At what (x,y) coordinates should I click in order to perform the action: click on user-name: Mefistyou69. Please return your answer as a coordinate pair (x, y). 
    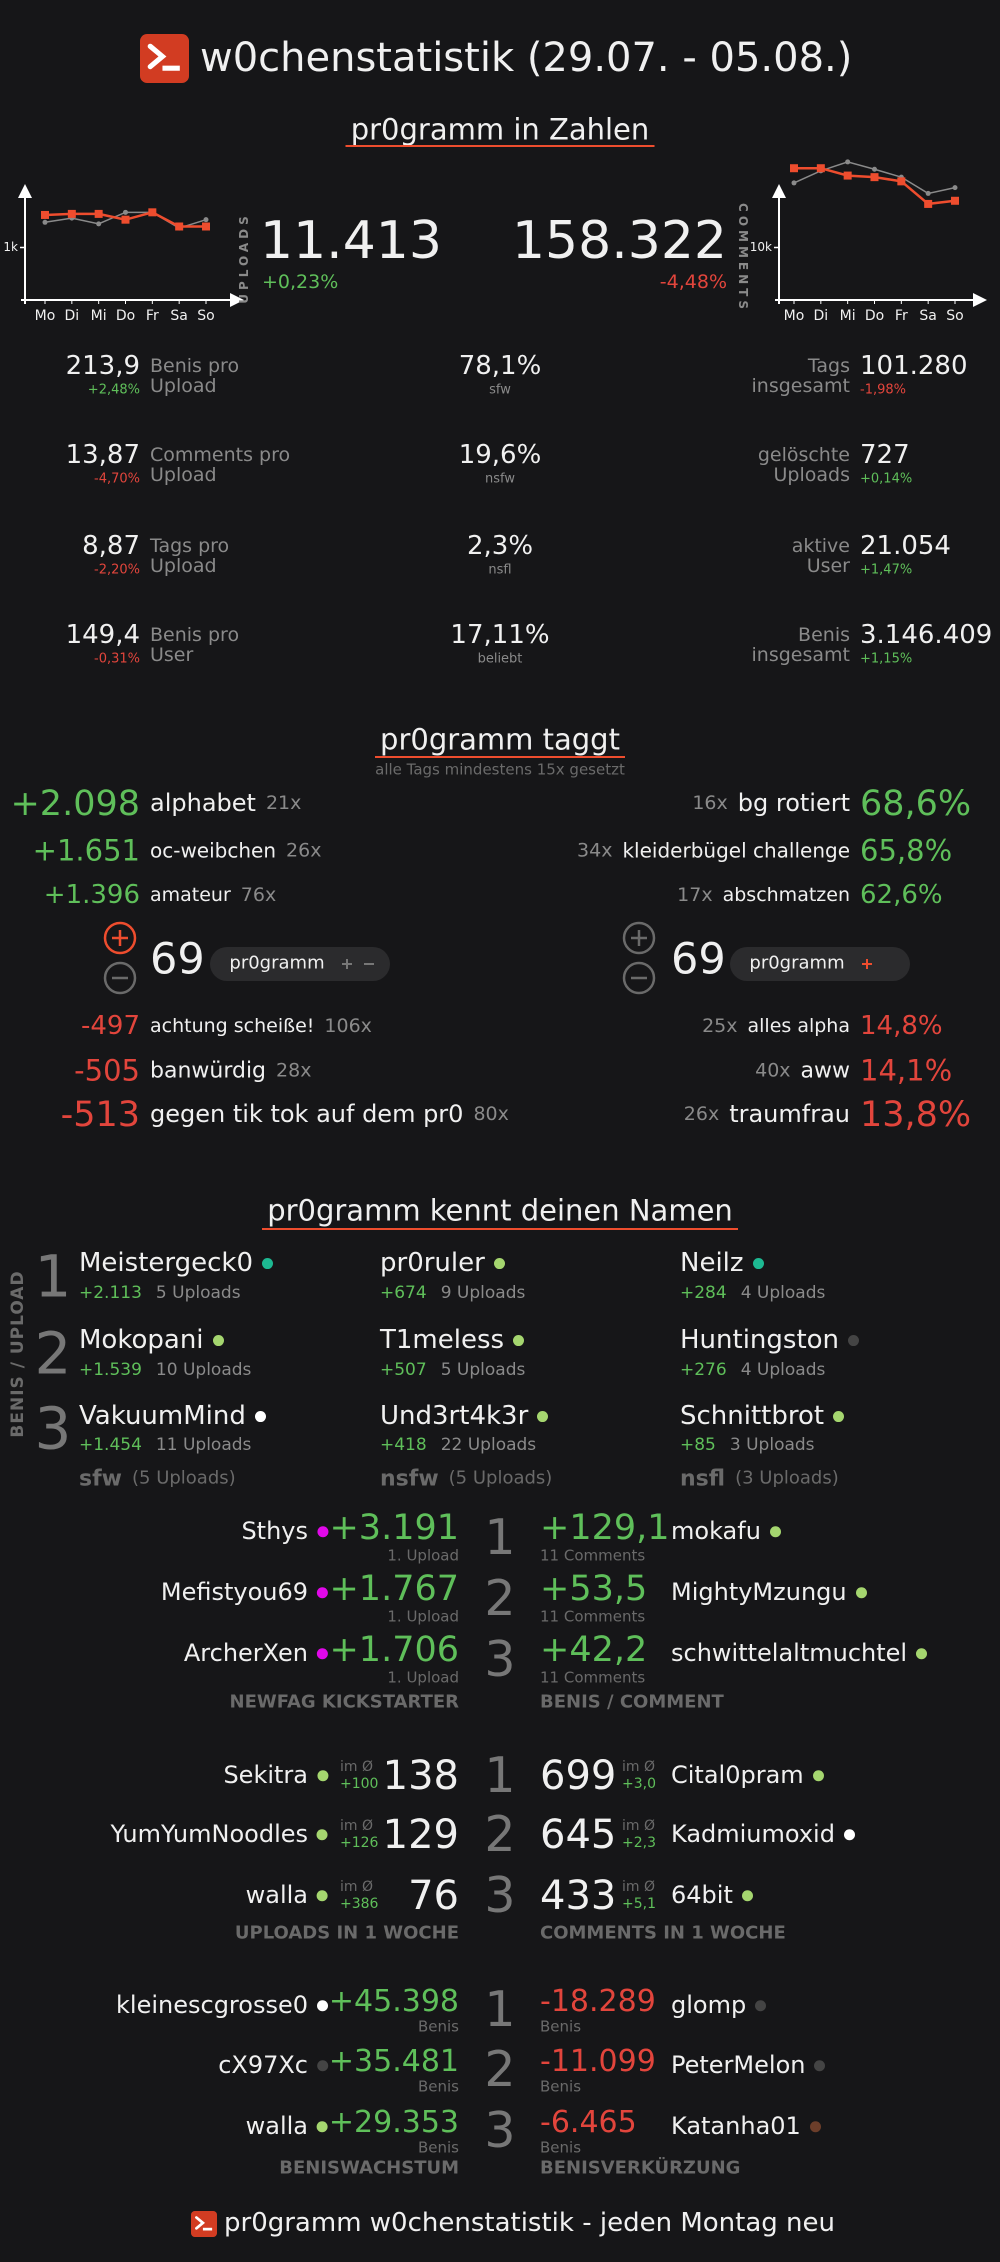
    Looking at the image, I should click on (244, 1593).